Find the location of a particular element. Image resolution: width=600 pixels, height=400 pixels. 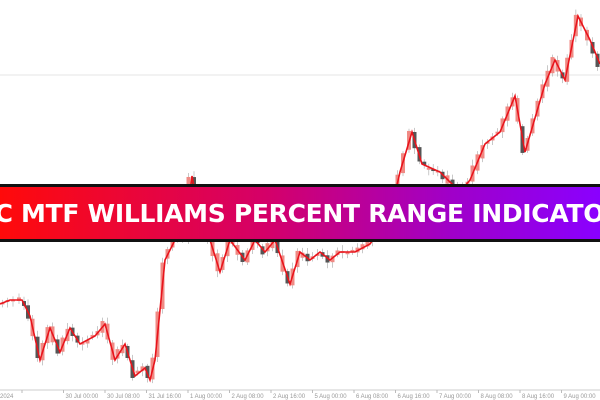

x-tick-label: 30 Jul 08:00 is located at coordinates (123, 397).